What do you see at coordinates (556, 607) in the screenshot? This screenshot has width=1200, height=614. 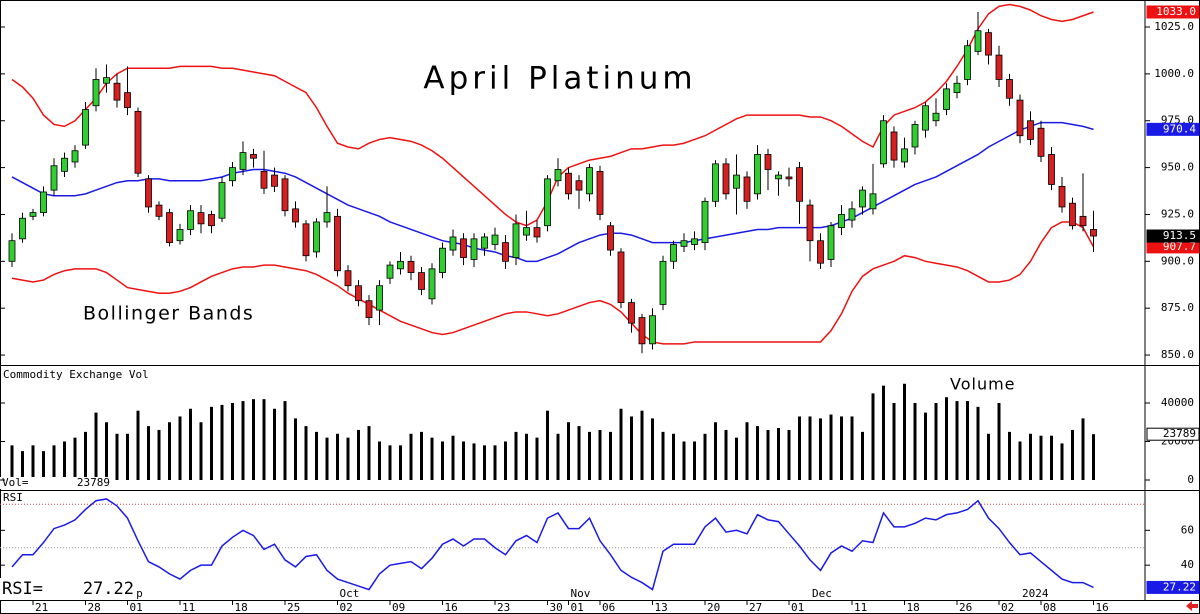 I see `x-tick-label: 30` at bounding box center [556, 607].